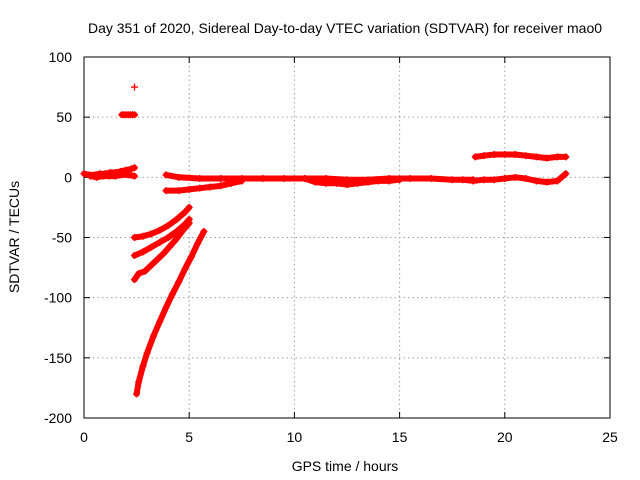 Image resolution: width=640 pixels, height=480 pixels. Describe the element at coordinates (64, 117) in the screenshot. I see `y-tick-label: 50` at that location.